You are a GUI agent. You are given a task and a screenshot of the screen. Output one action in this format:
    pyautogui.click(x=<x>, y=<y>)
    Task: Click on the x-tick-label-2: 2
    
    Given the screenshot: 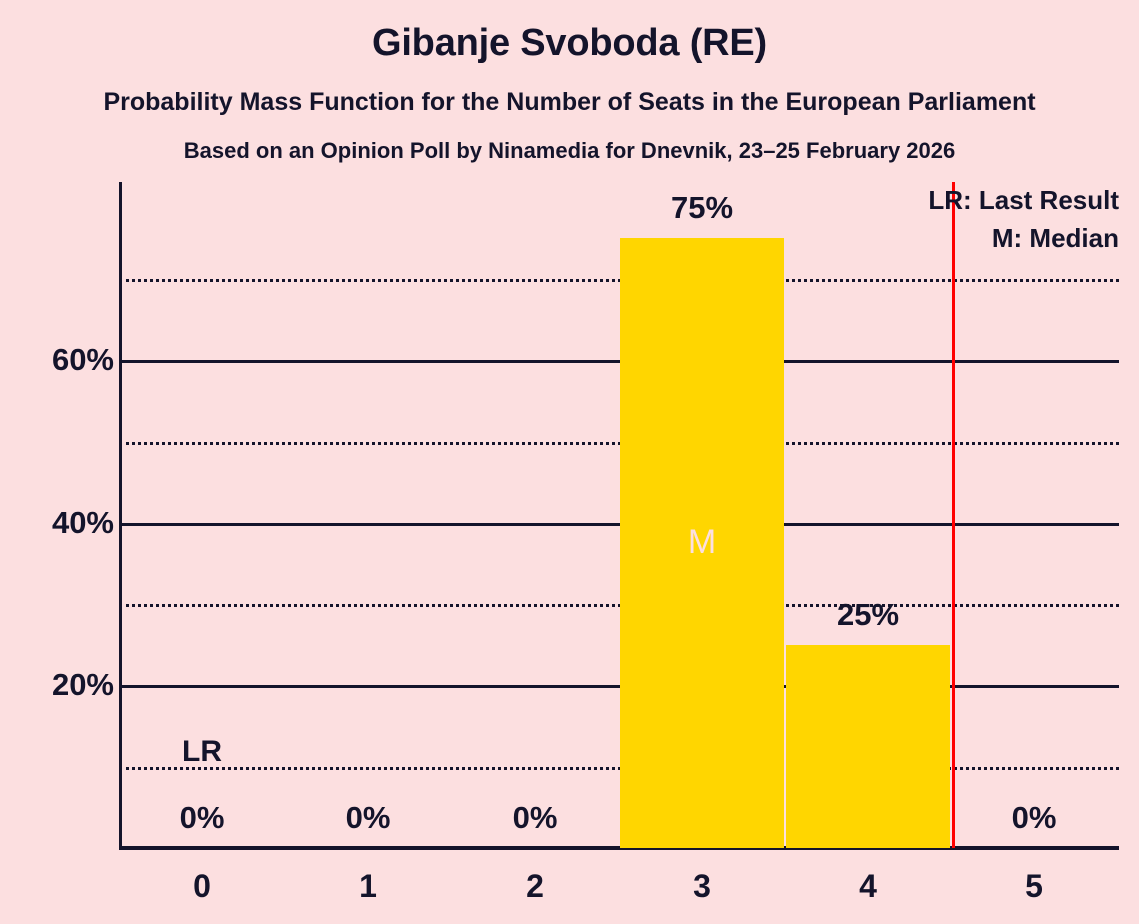 What is the action you would take?
    pyautogui.click(x=535, y=886)
    